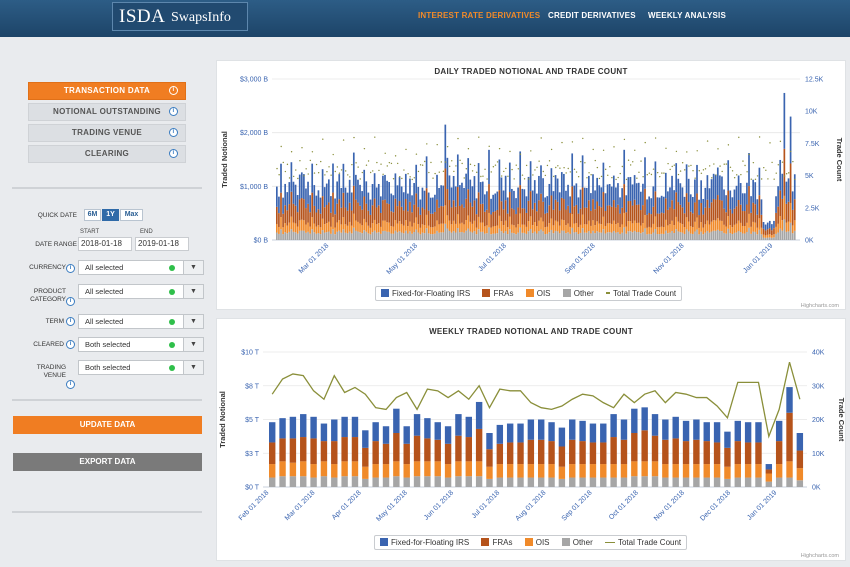 This screenshot has height=567, width=850. Describe the element at coordinates (141, 291) in the screenshot. I see `product-category-select: All selected ▼` at that location.